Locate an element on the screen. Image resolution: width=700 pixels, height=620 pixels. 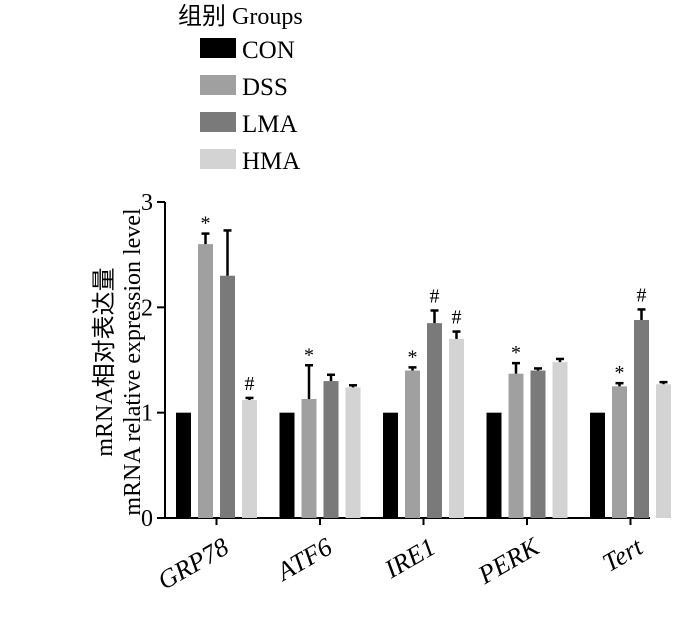
legend: 组别 Groups CON DSS LMA HMA is located at coordinates (240, 89).